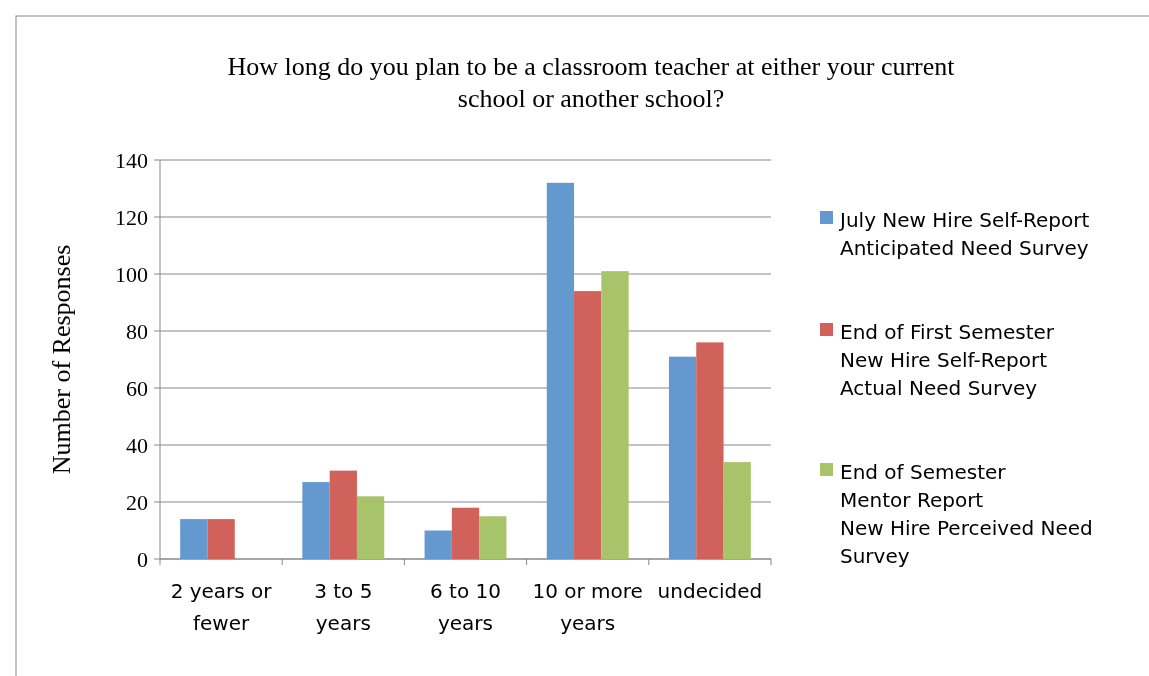 Image resolution: width=1149 pixels, height=676 pixels. What do you see at coordinates (131, 274) in the screenshot?
I see `y-tick-label: 100` at bounding box center [131, 274].